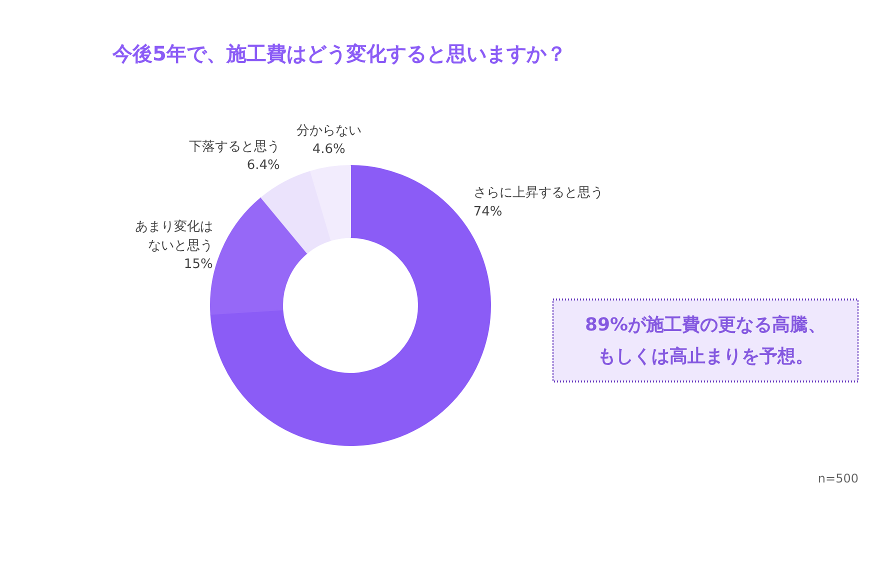  Describe the element at coordinates (329, 130) in the screenshot. I see `slice-label: 分からない` at that location.